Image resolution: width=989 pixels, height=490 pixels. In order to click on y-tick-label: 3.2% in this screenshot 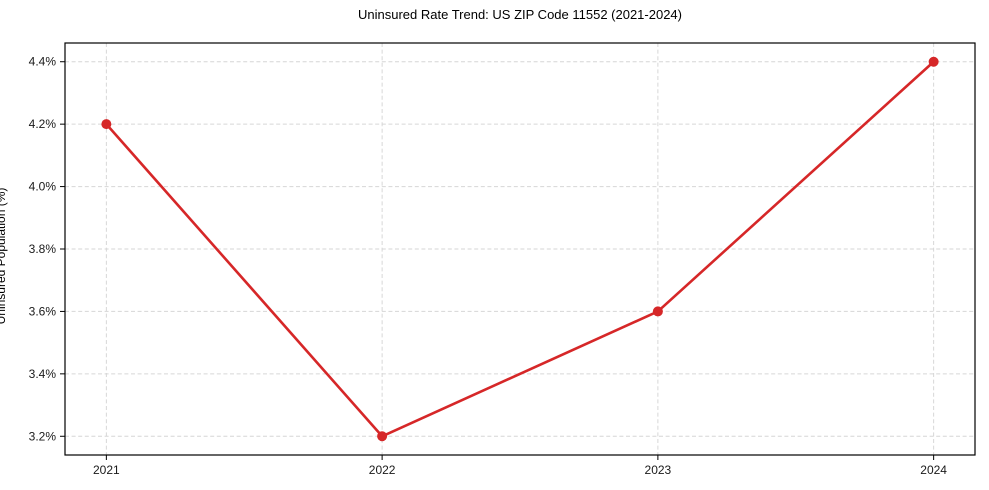, I will do `click(43, 436)`.